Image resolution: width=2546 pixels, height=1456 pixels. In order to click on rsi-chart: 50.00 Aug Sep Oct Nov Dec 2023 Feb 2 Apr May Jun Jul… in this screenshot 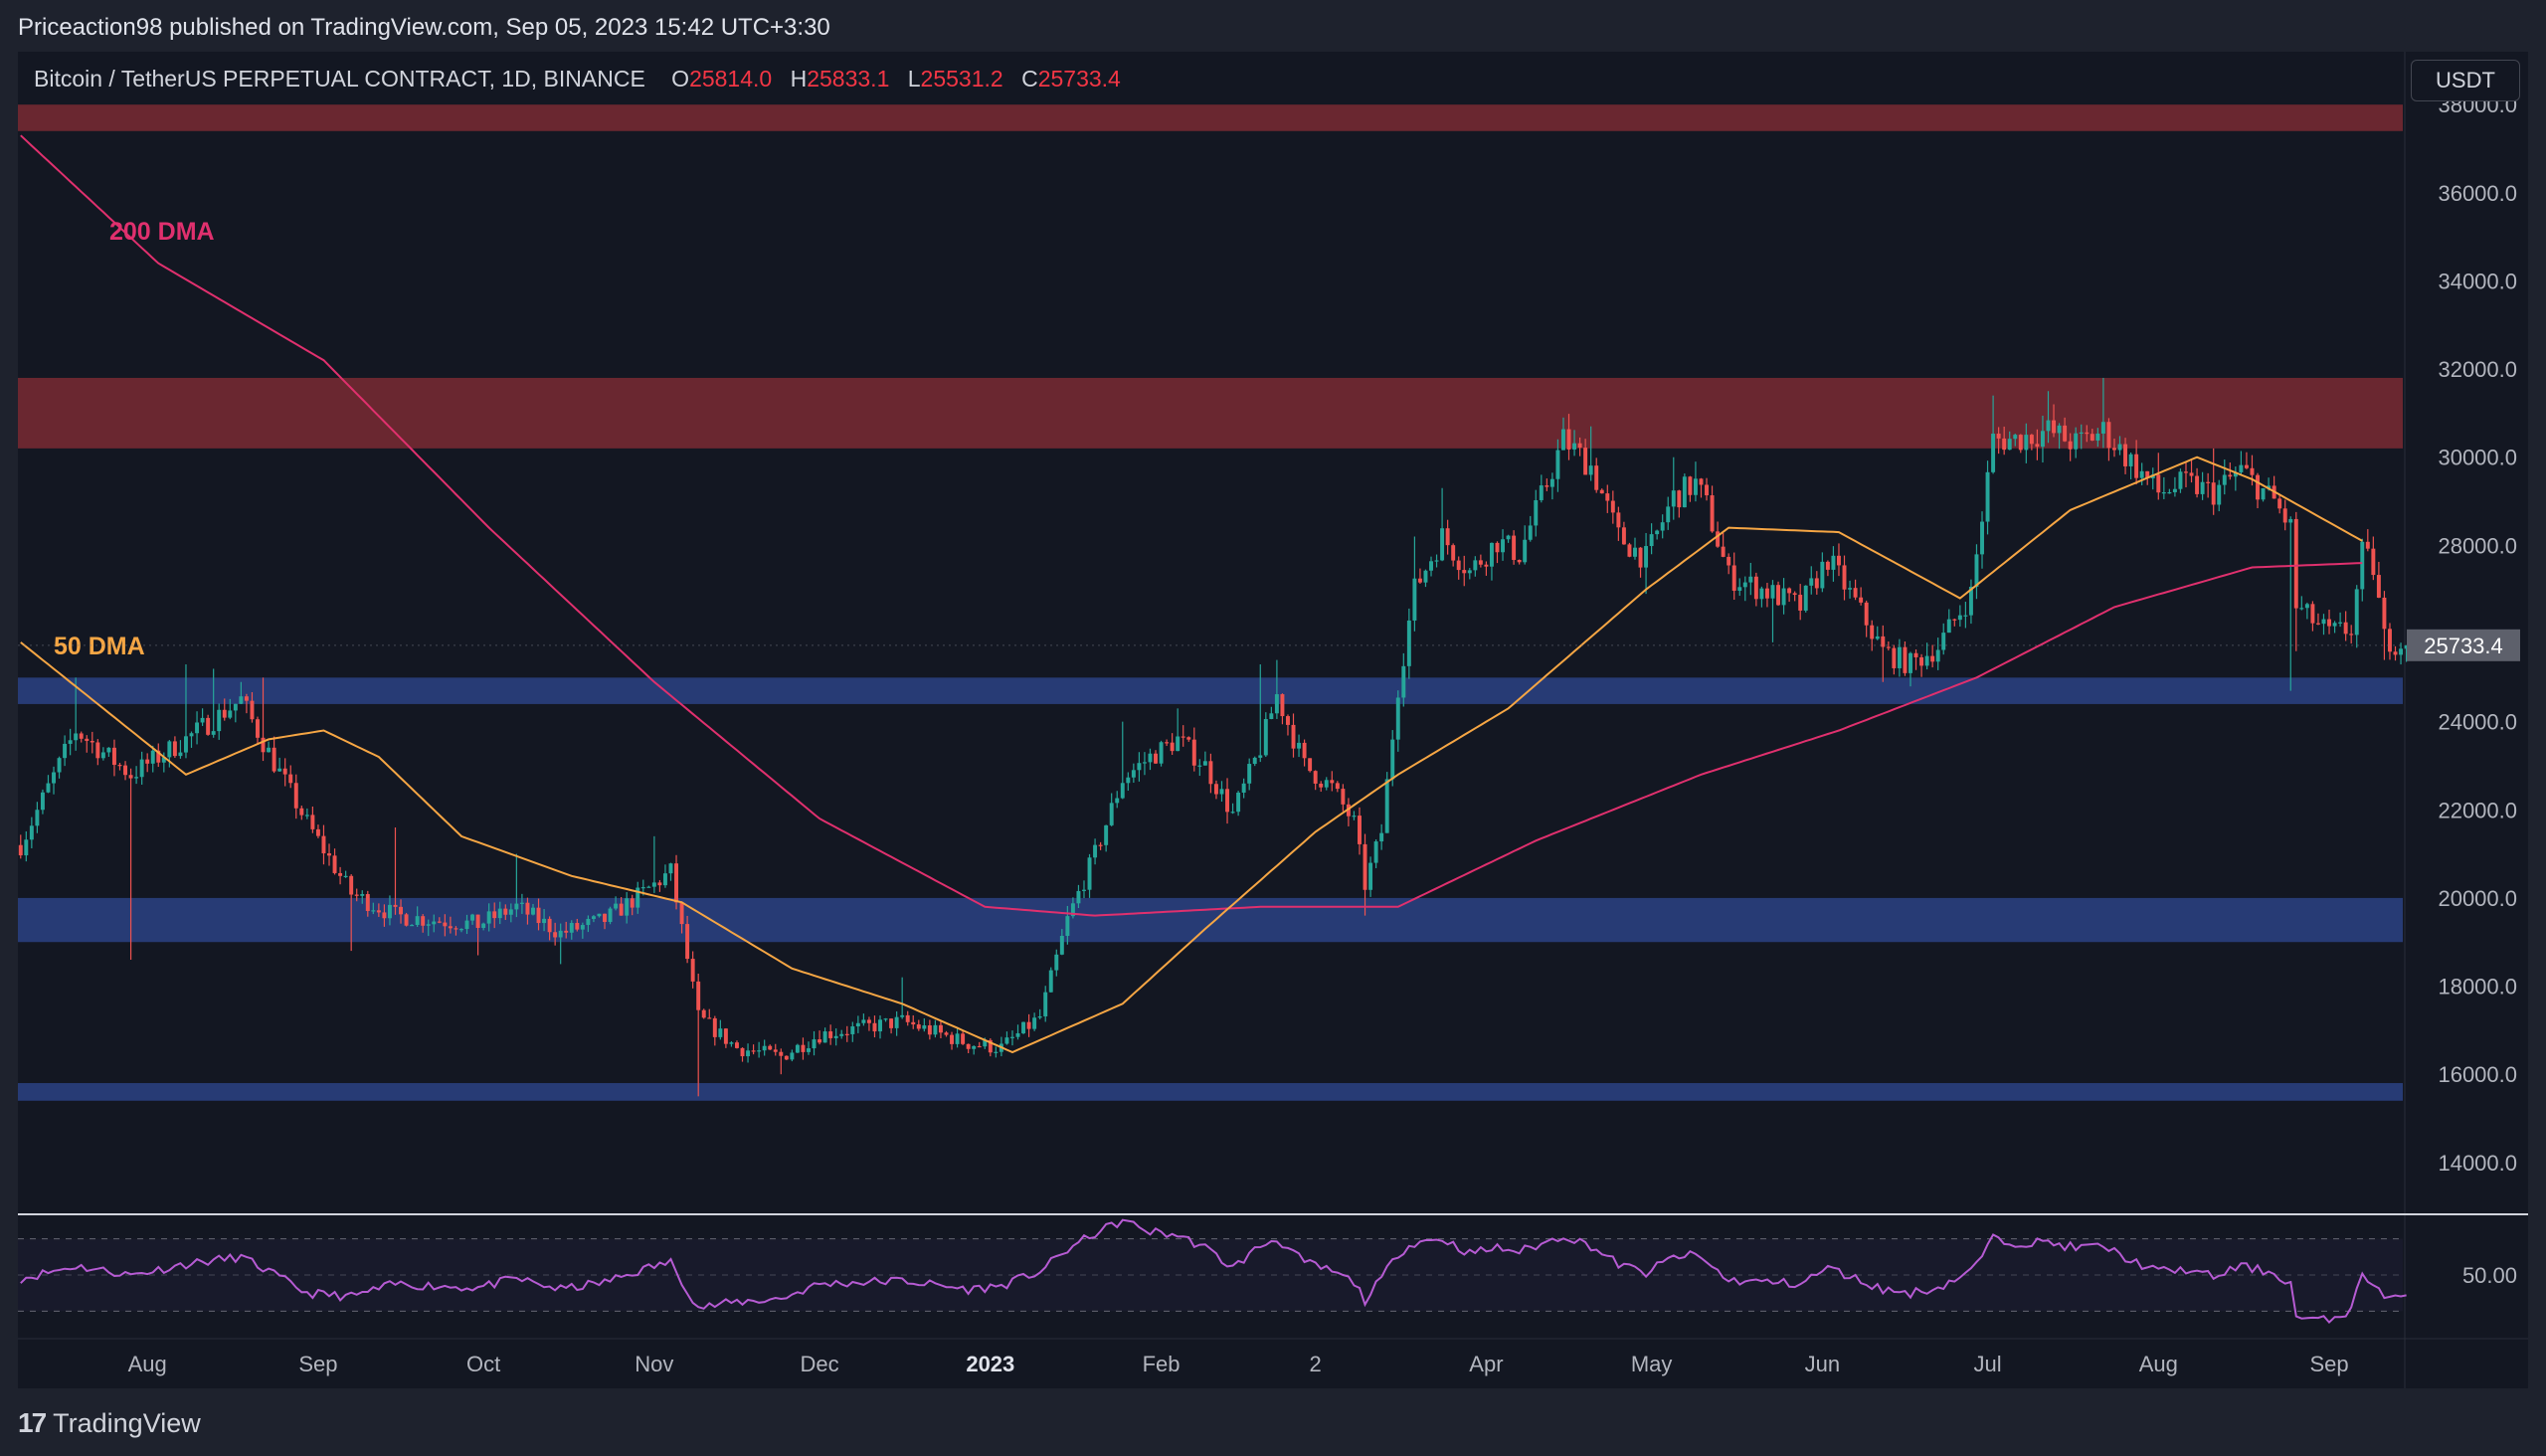, I will do `click(1273, 1301)`.